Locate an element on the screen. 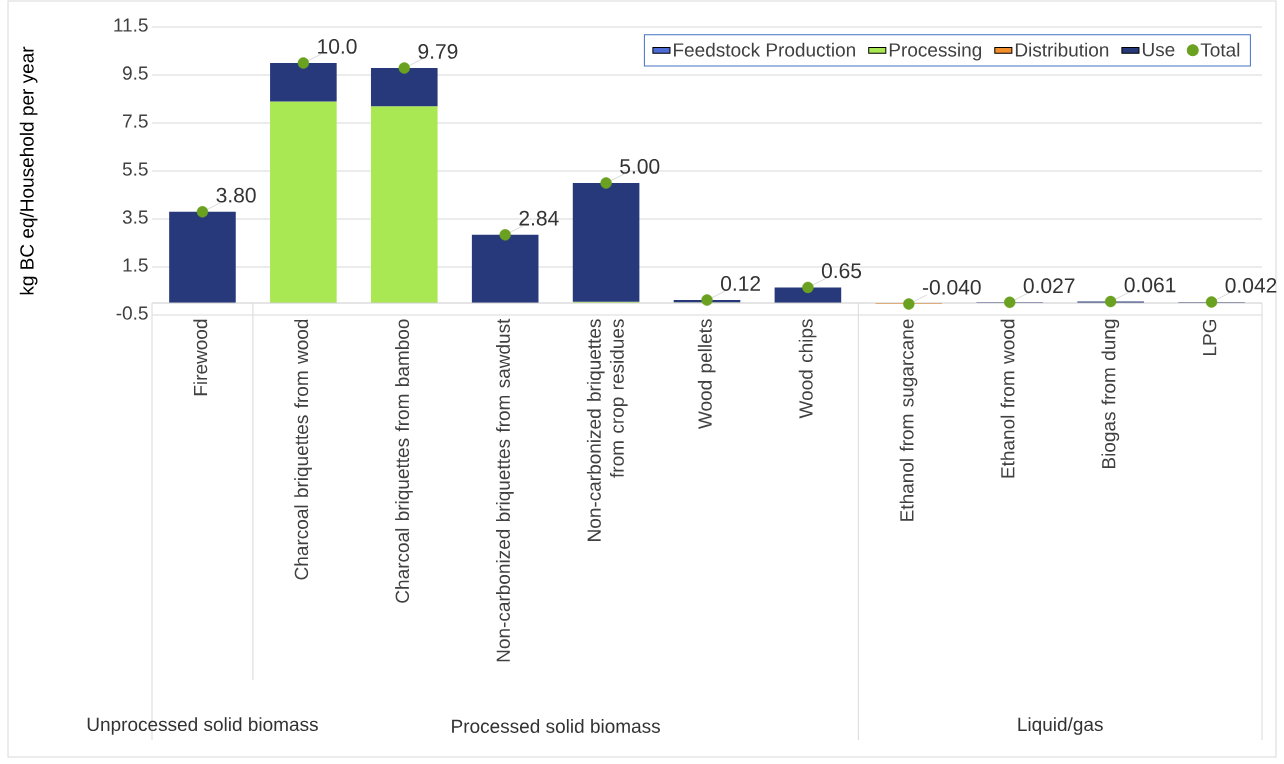 The width and height of the screenshot is (1284, 764). data-label: 0.027 is located at coordinates (1049, 286).